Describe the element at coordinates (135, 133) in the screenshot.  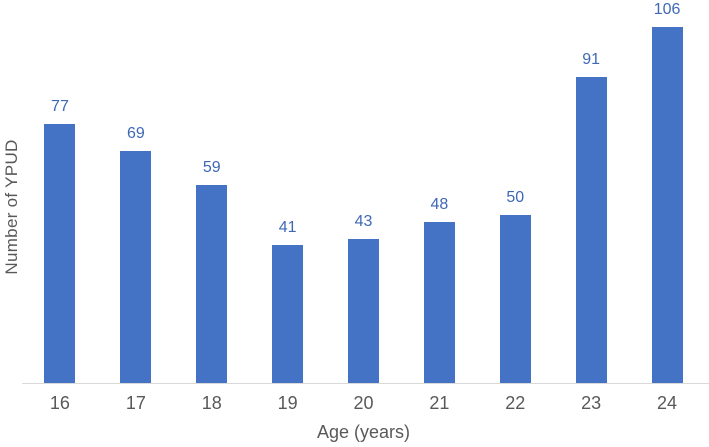
I see `bar-value-label: 69` at that location.